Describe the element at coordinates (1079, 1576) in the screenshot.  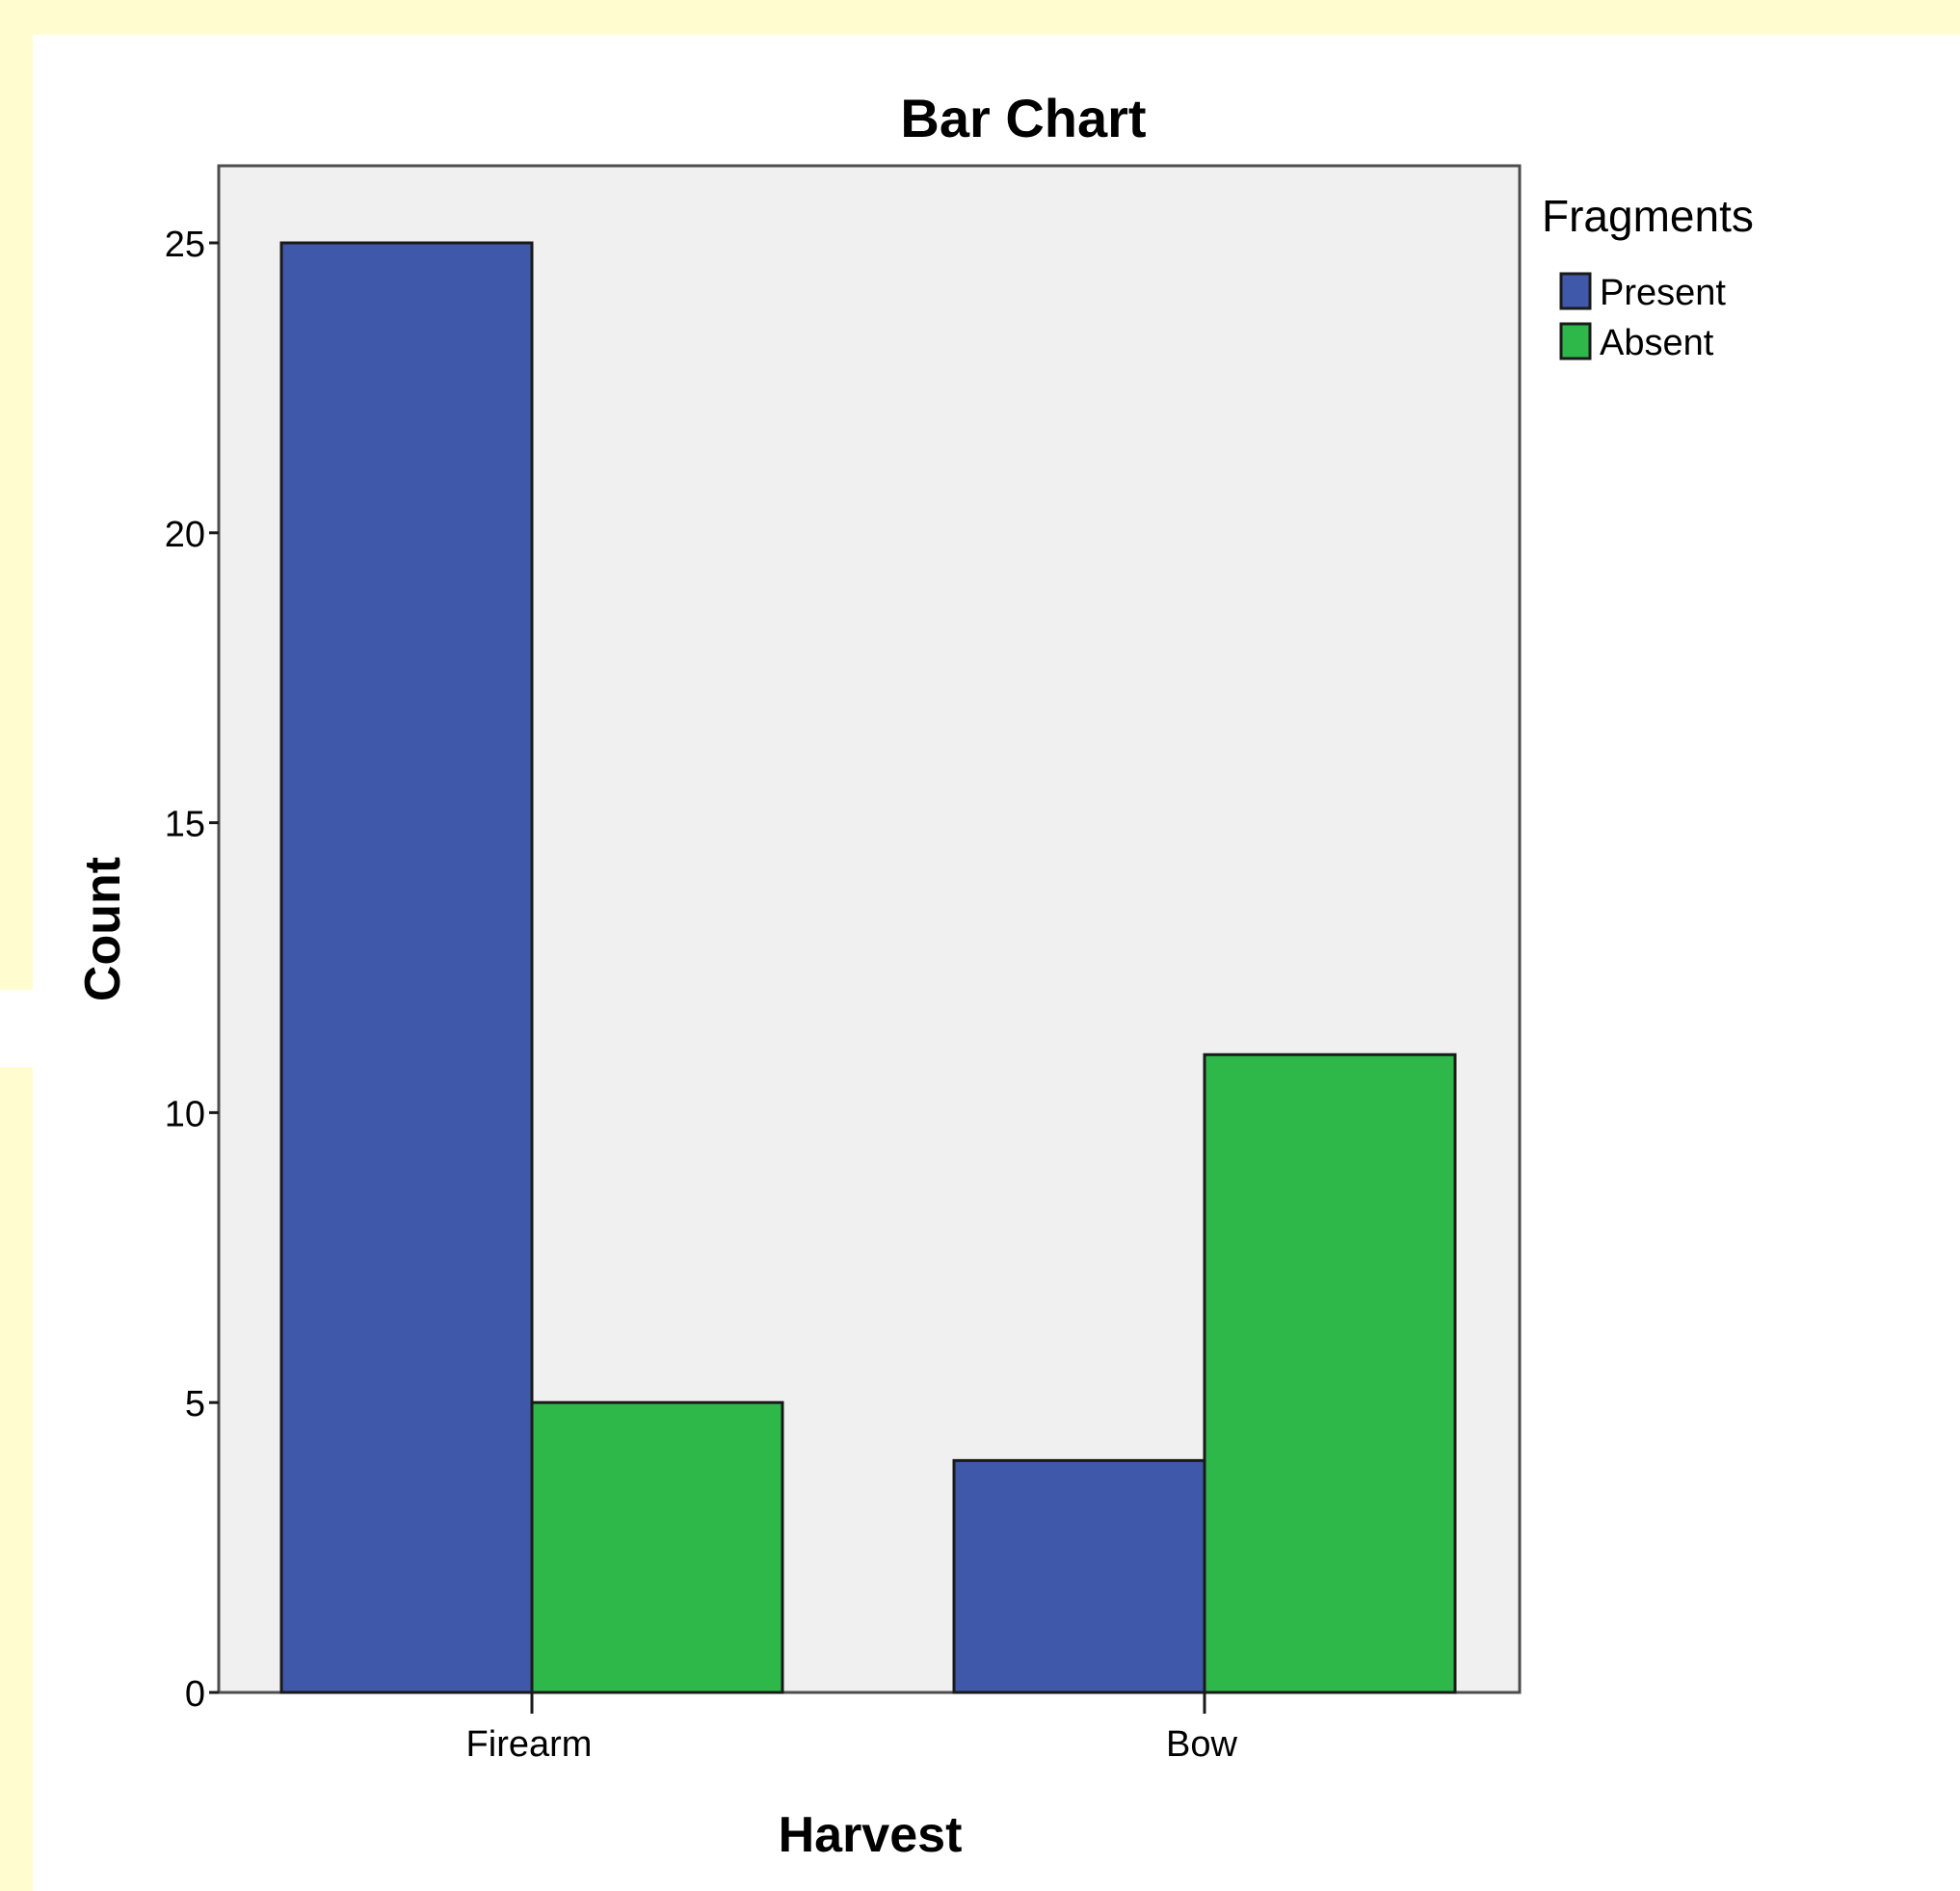
I see `bar-present-bow` at that location.